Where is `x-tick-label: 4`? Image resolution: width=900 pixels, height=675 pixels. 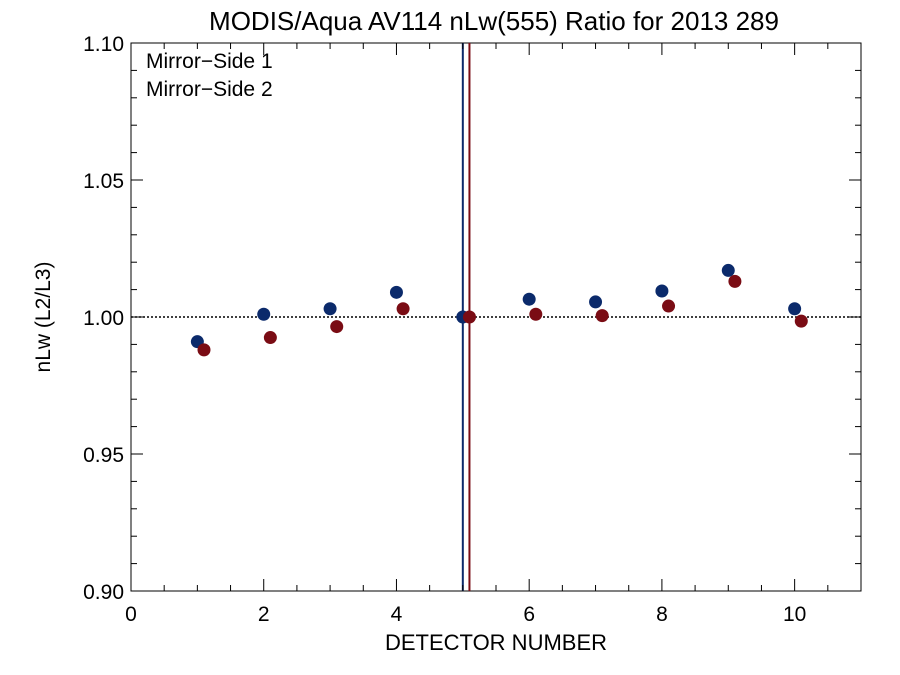
x-tick-label: 4 is located at coordinates (397, 614).